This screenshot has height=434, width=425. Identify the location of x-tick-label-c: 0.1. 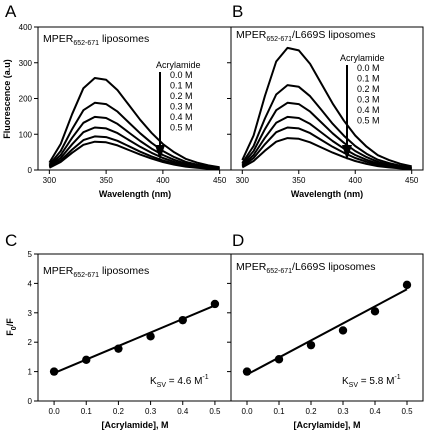
(87, 411).